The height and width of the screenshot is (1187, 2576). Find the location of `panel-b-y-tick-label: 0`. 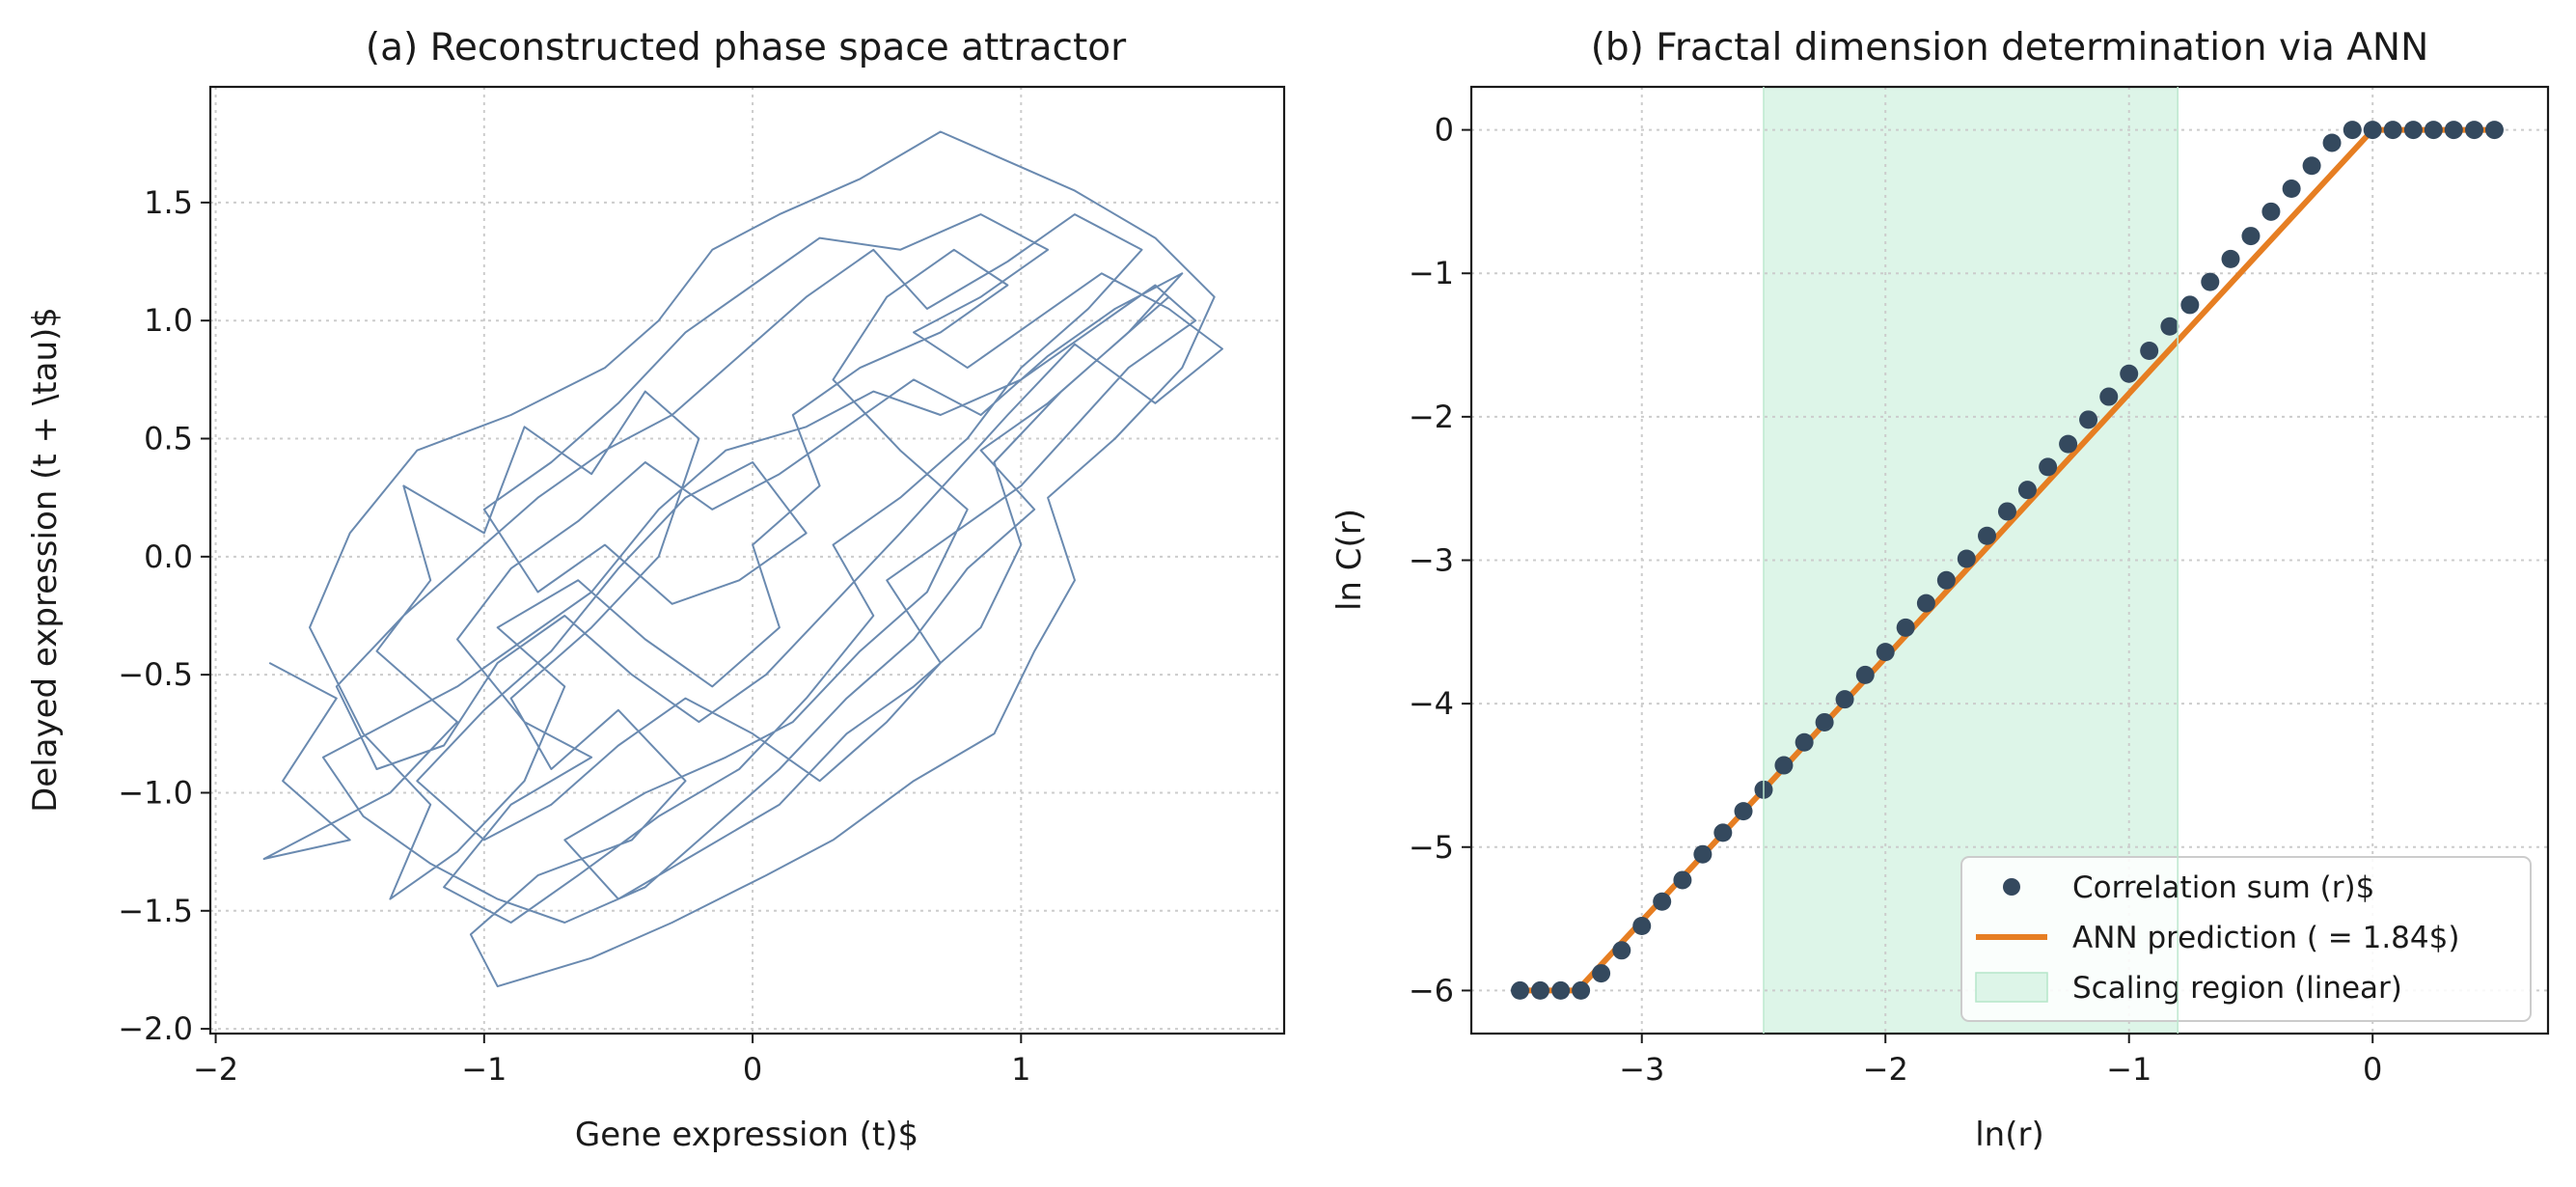

panel-b-y-tick-label: 0 is located at coordinates (1444, 130).